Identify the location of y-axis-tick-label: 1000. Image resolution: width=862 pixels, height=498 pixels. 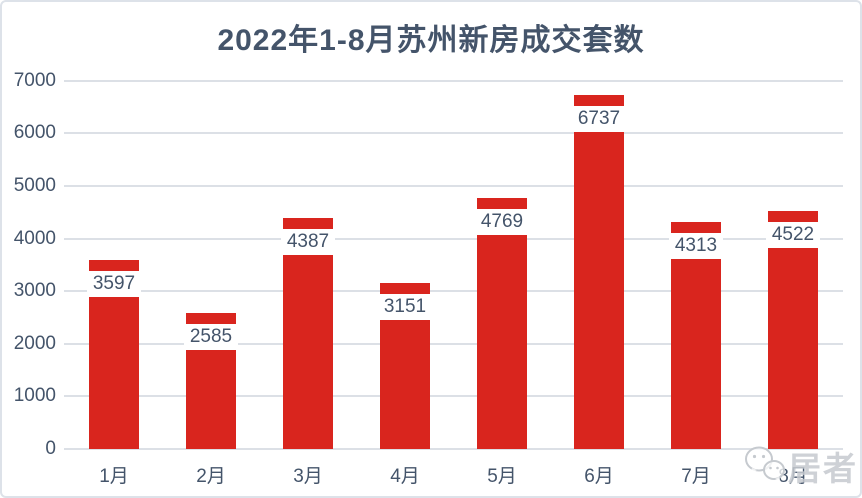
(34, 396).